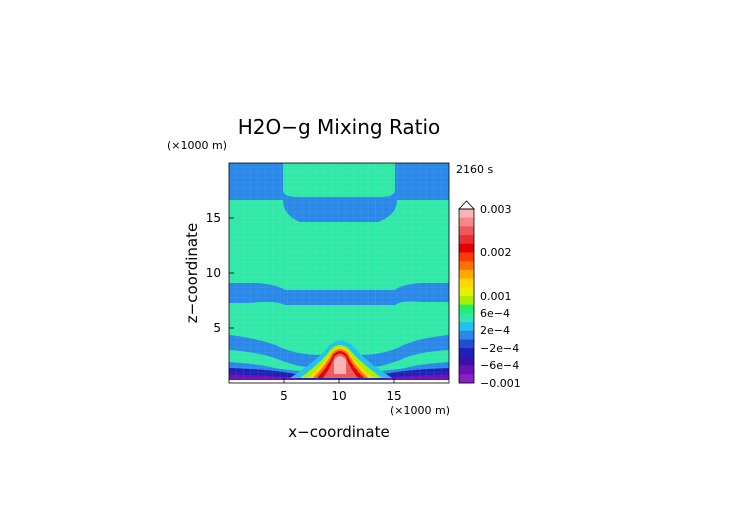  What do you see at coordinates (420, 410) in the screenshot?
I see `x-unit-label: (×1000 m)` at bounding box center [420, 410].